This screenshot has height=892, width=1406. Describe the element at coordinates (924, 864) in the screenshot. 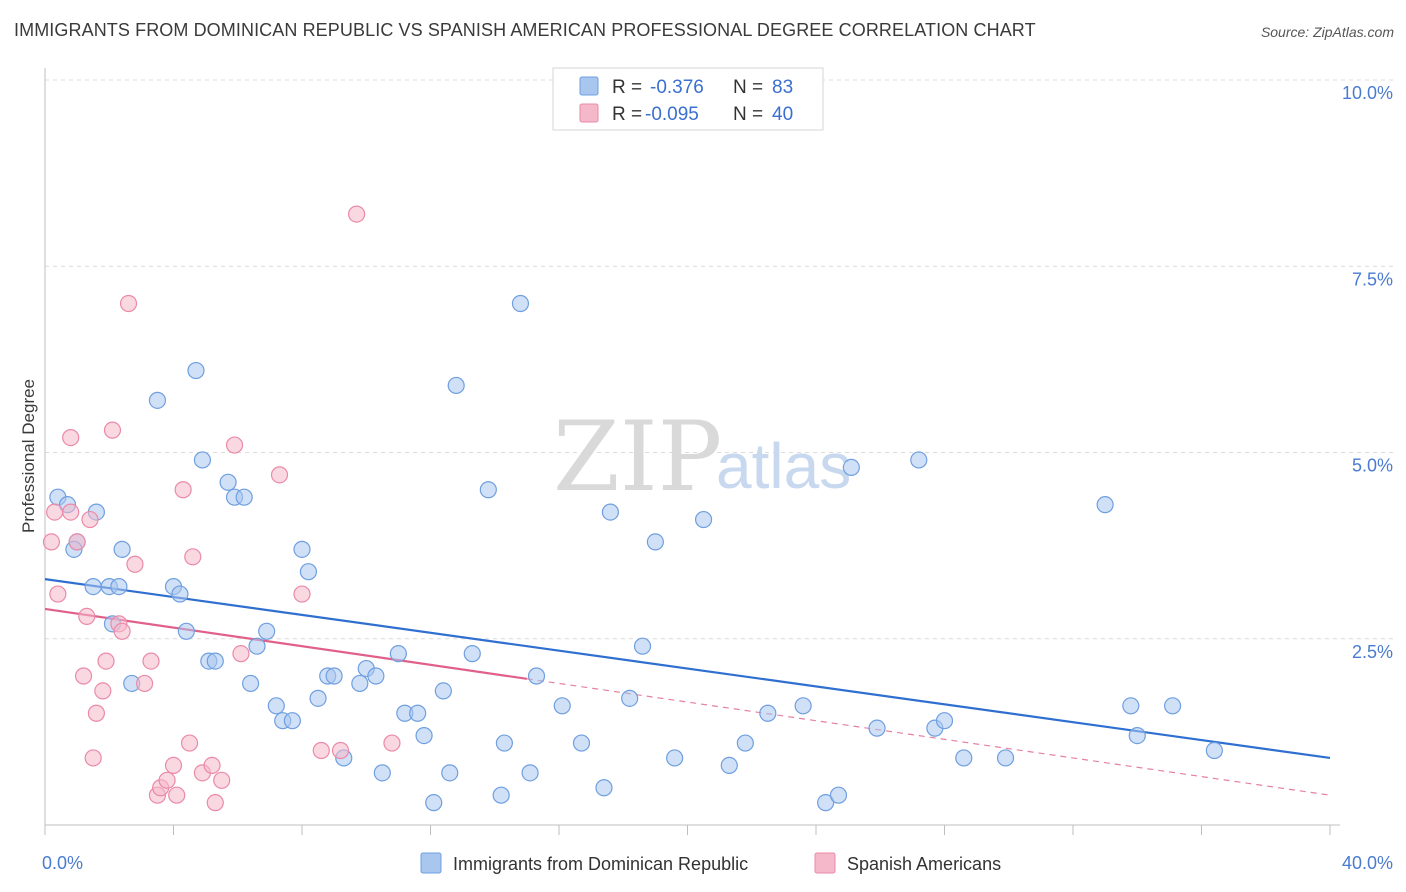

I see `series-legend-label-pink: Spanish Americans` at that location.